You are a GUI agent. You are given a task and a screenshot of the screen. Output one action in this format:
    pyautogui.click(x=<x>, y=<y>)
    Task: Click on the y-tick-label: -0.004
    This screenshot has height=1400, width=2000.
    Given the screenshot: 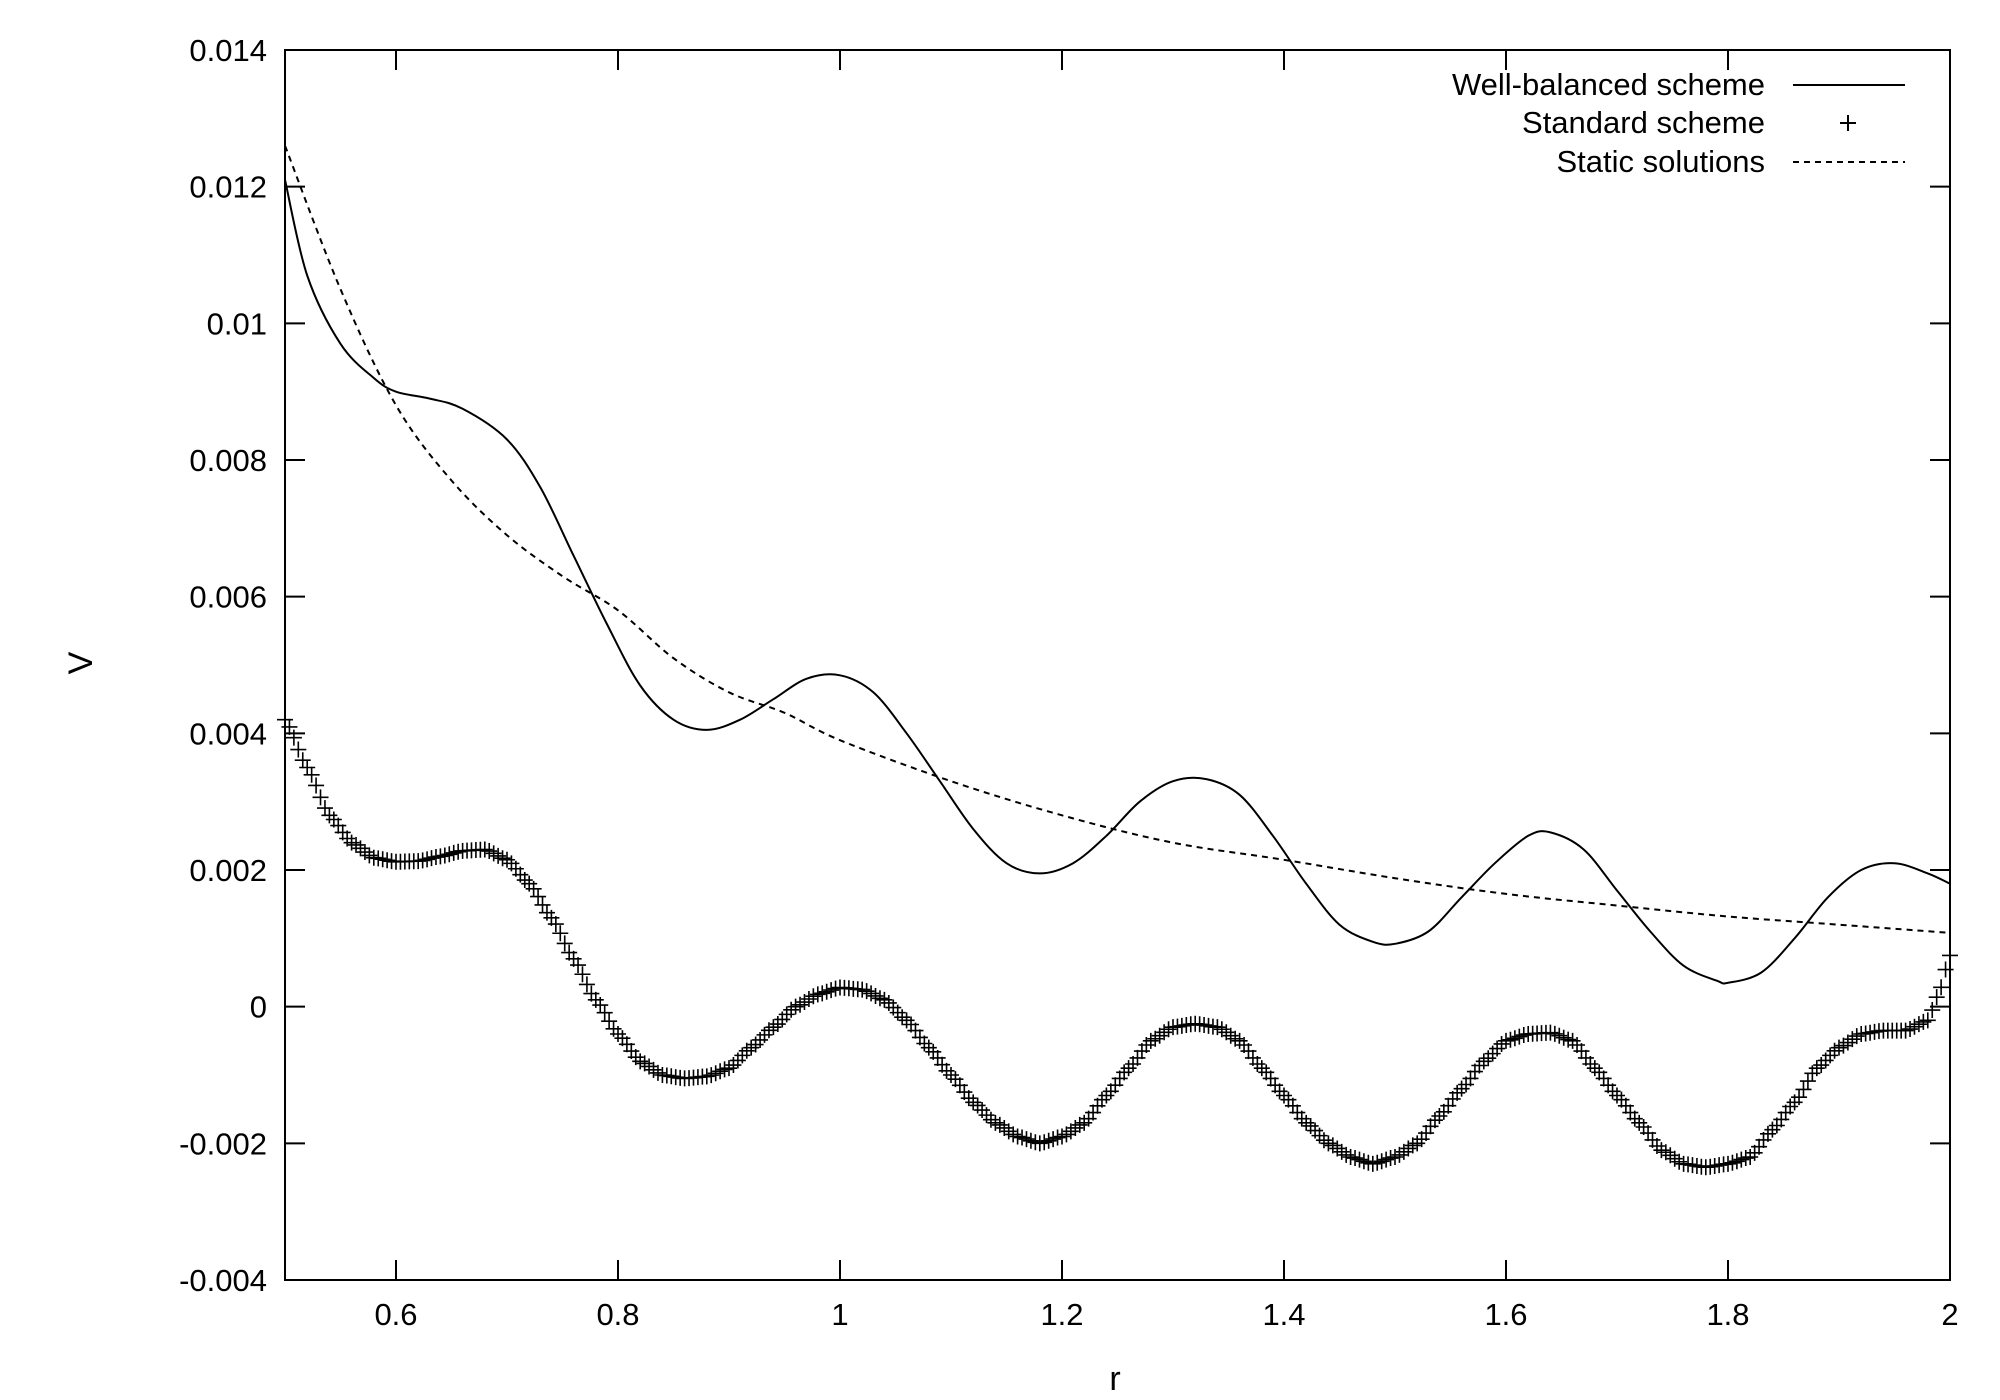 What is the action you would take?
    pyautogui.click(x=223, y=1280)
    